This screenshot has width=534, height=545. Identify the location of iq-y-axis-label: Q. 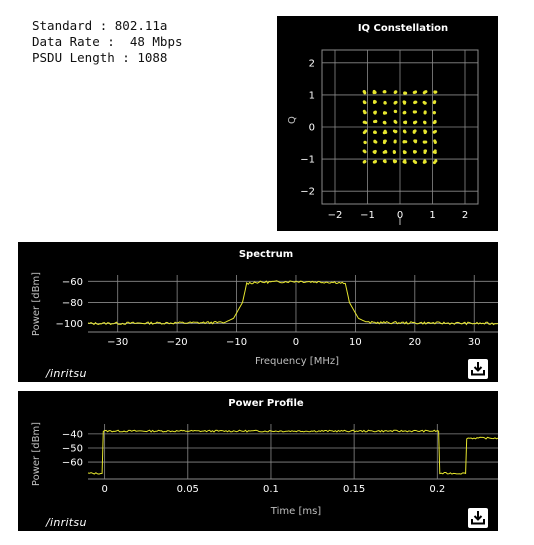
(292, 120).